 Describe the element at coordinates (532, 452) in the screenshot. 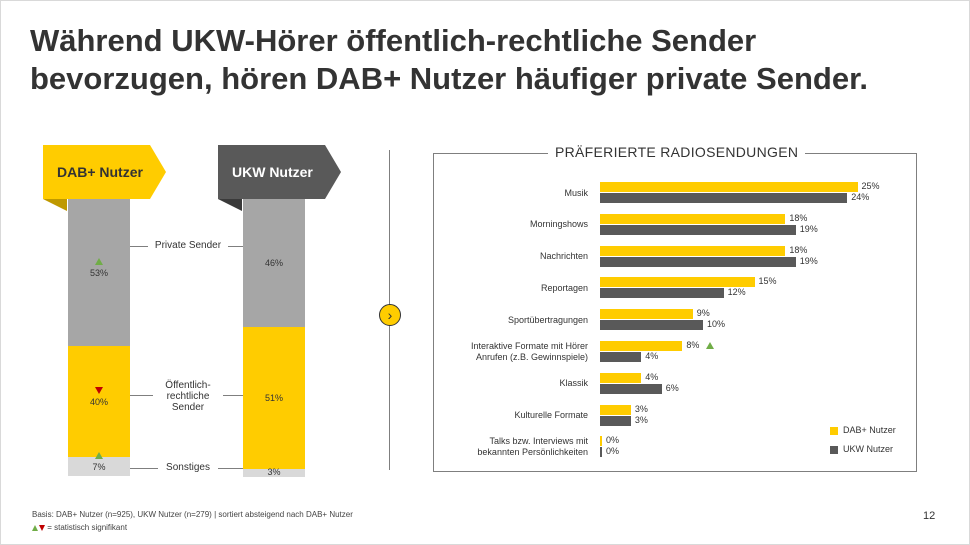

I see `category-label-line: bekannten Persönlichkeiten` at that location.